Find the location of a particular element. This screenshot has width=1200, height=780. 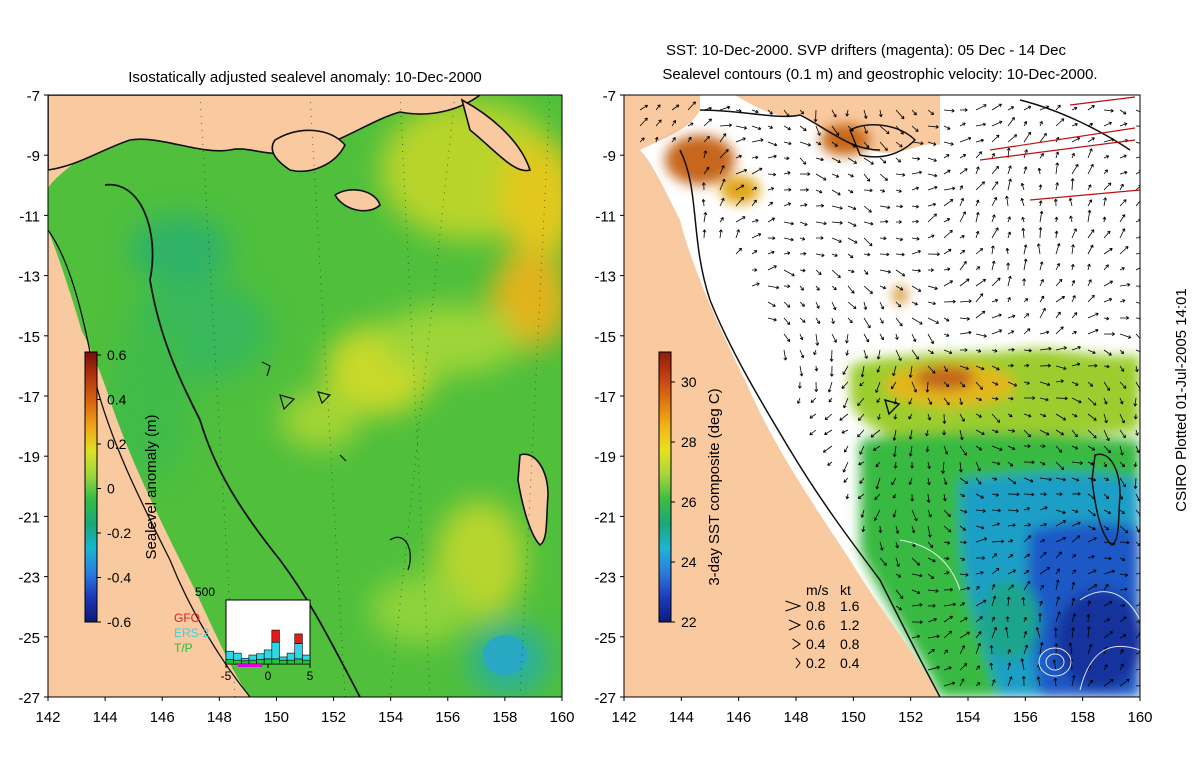

colorbar-tick-label: 0.4 is located at coordinates (117, 400).